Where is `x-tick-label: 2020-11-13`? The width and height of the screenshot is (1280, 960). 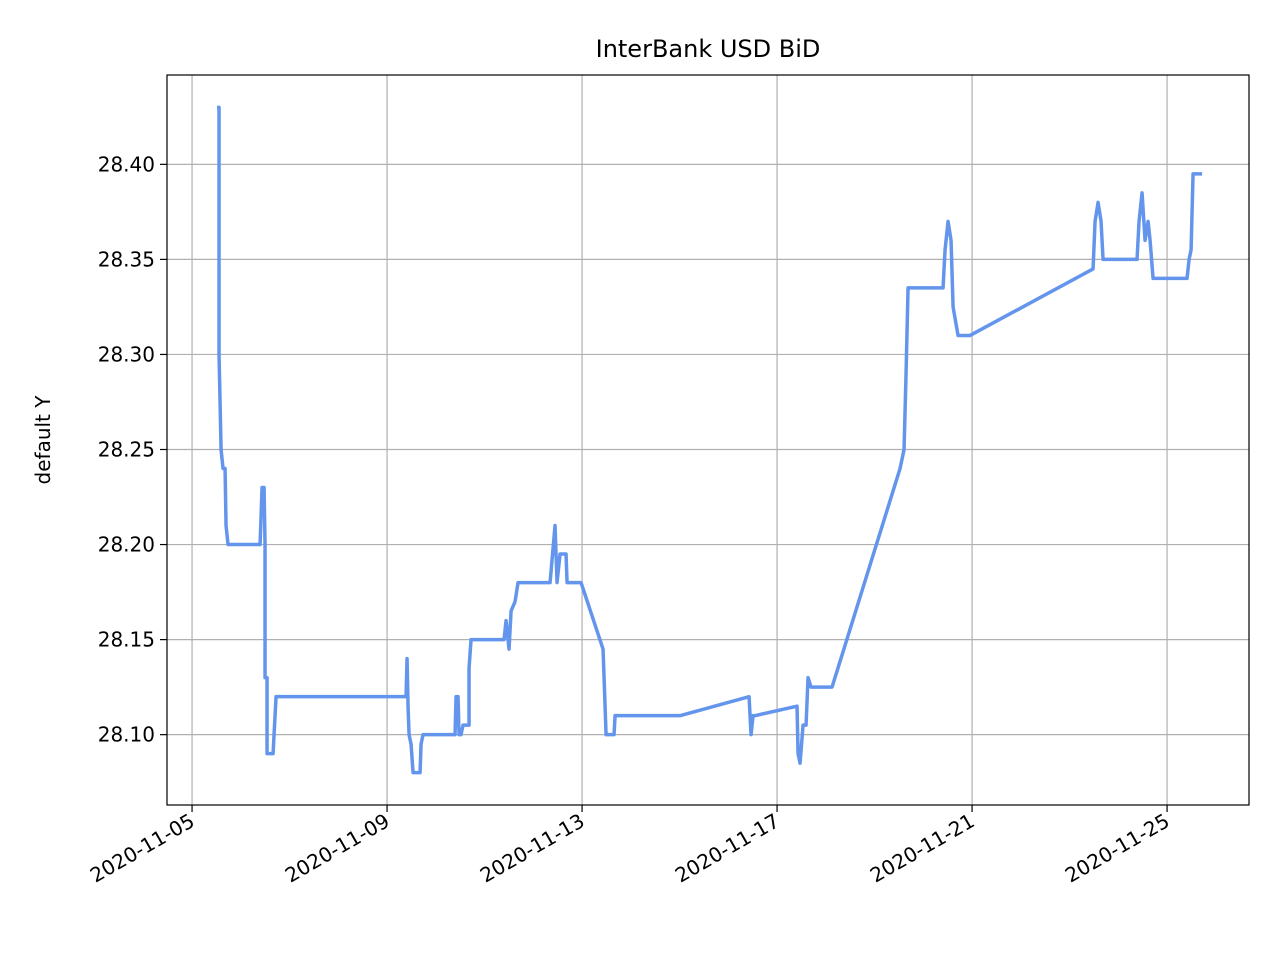
x-tick-label: 2020-11-13 is located at coordinates (532, 848).